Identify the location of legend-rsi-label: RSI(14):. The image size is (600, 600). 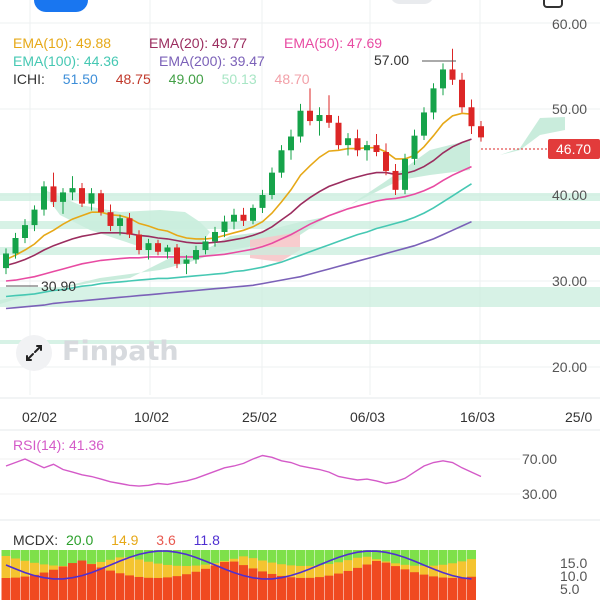
(39, 445).